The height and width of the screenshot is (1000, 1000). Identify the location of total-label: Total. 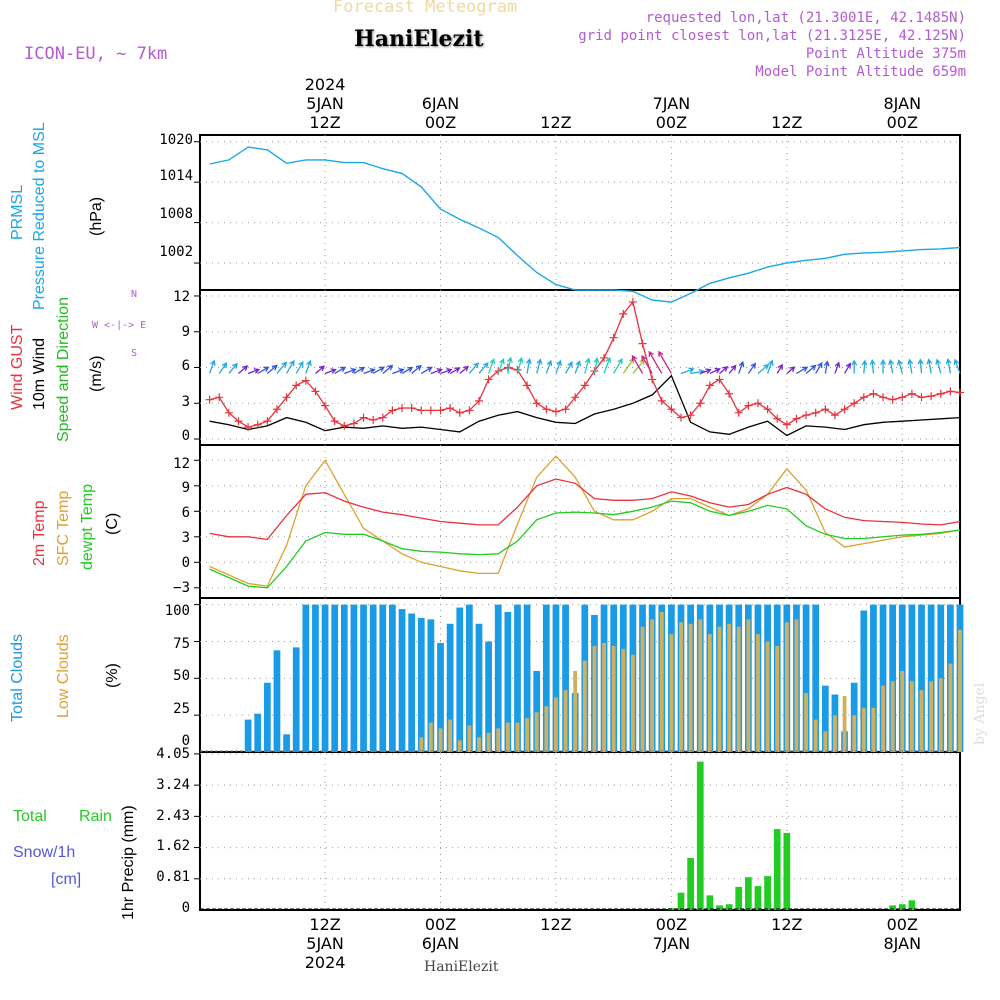
(30, 816).